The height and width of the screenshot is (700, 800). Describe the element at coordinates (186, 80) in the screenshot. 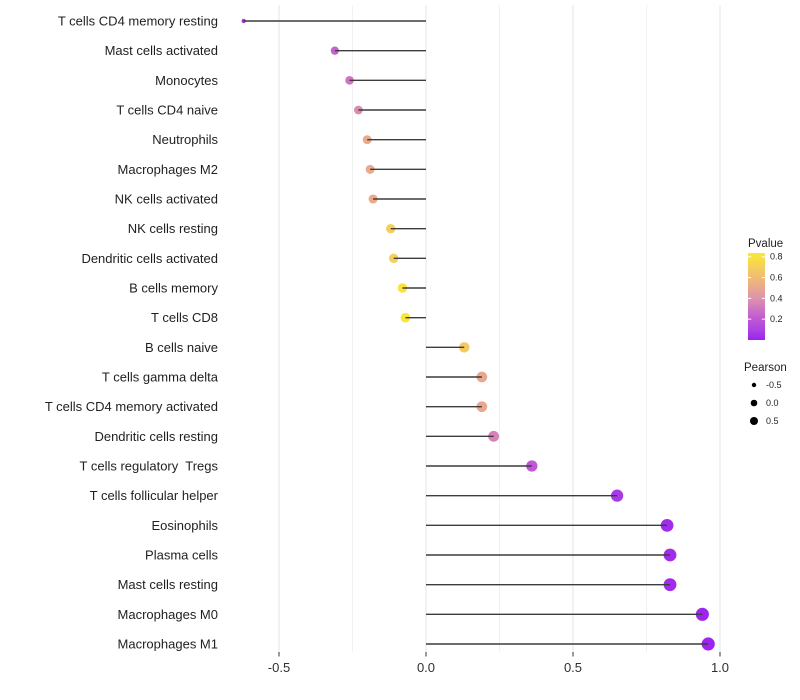

I see `y-axis-label: Monocytes` at that location.